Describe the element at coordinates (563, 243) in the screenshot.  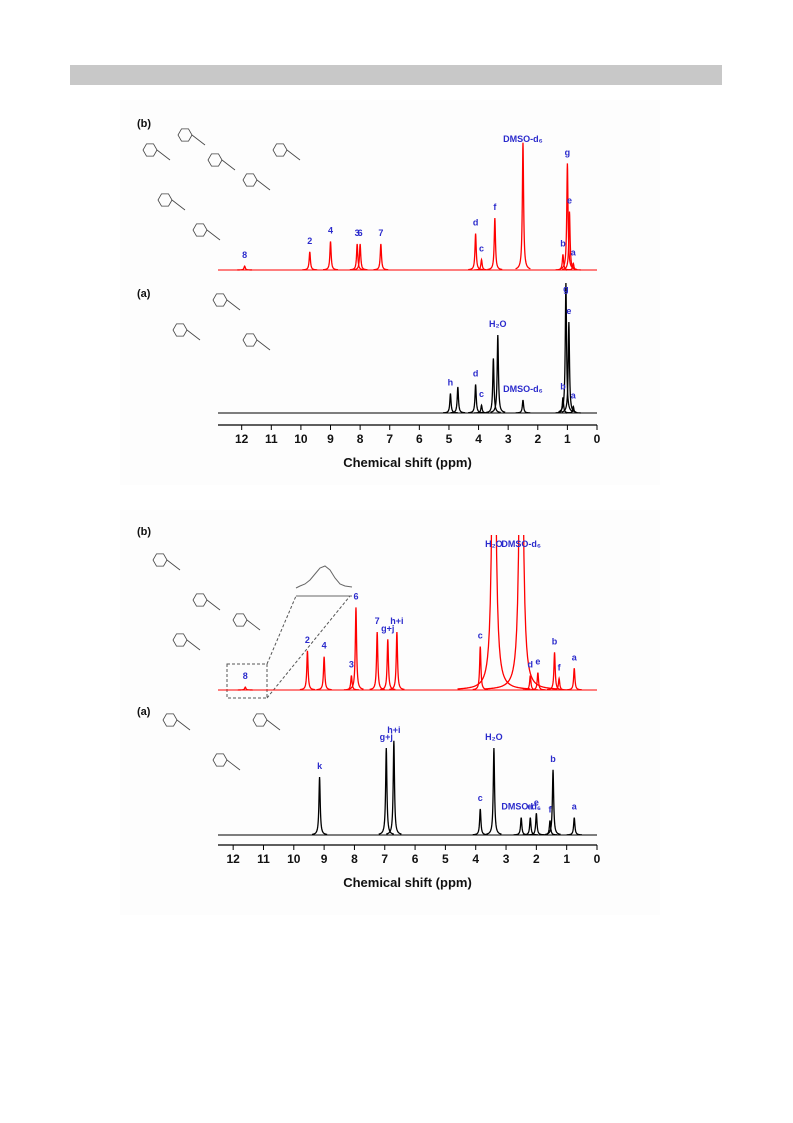
I see `peak-label: b` at that location.